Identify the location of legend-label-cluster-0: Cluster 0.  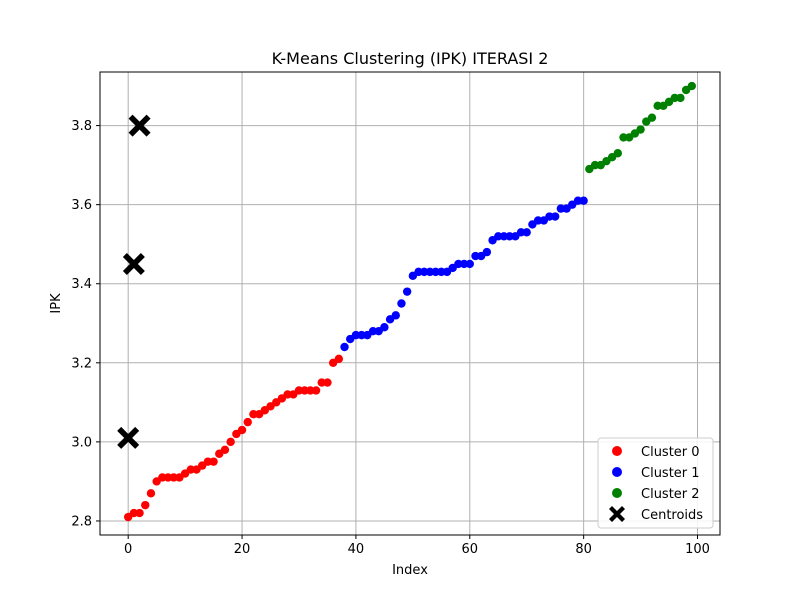
(670, 452).